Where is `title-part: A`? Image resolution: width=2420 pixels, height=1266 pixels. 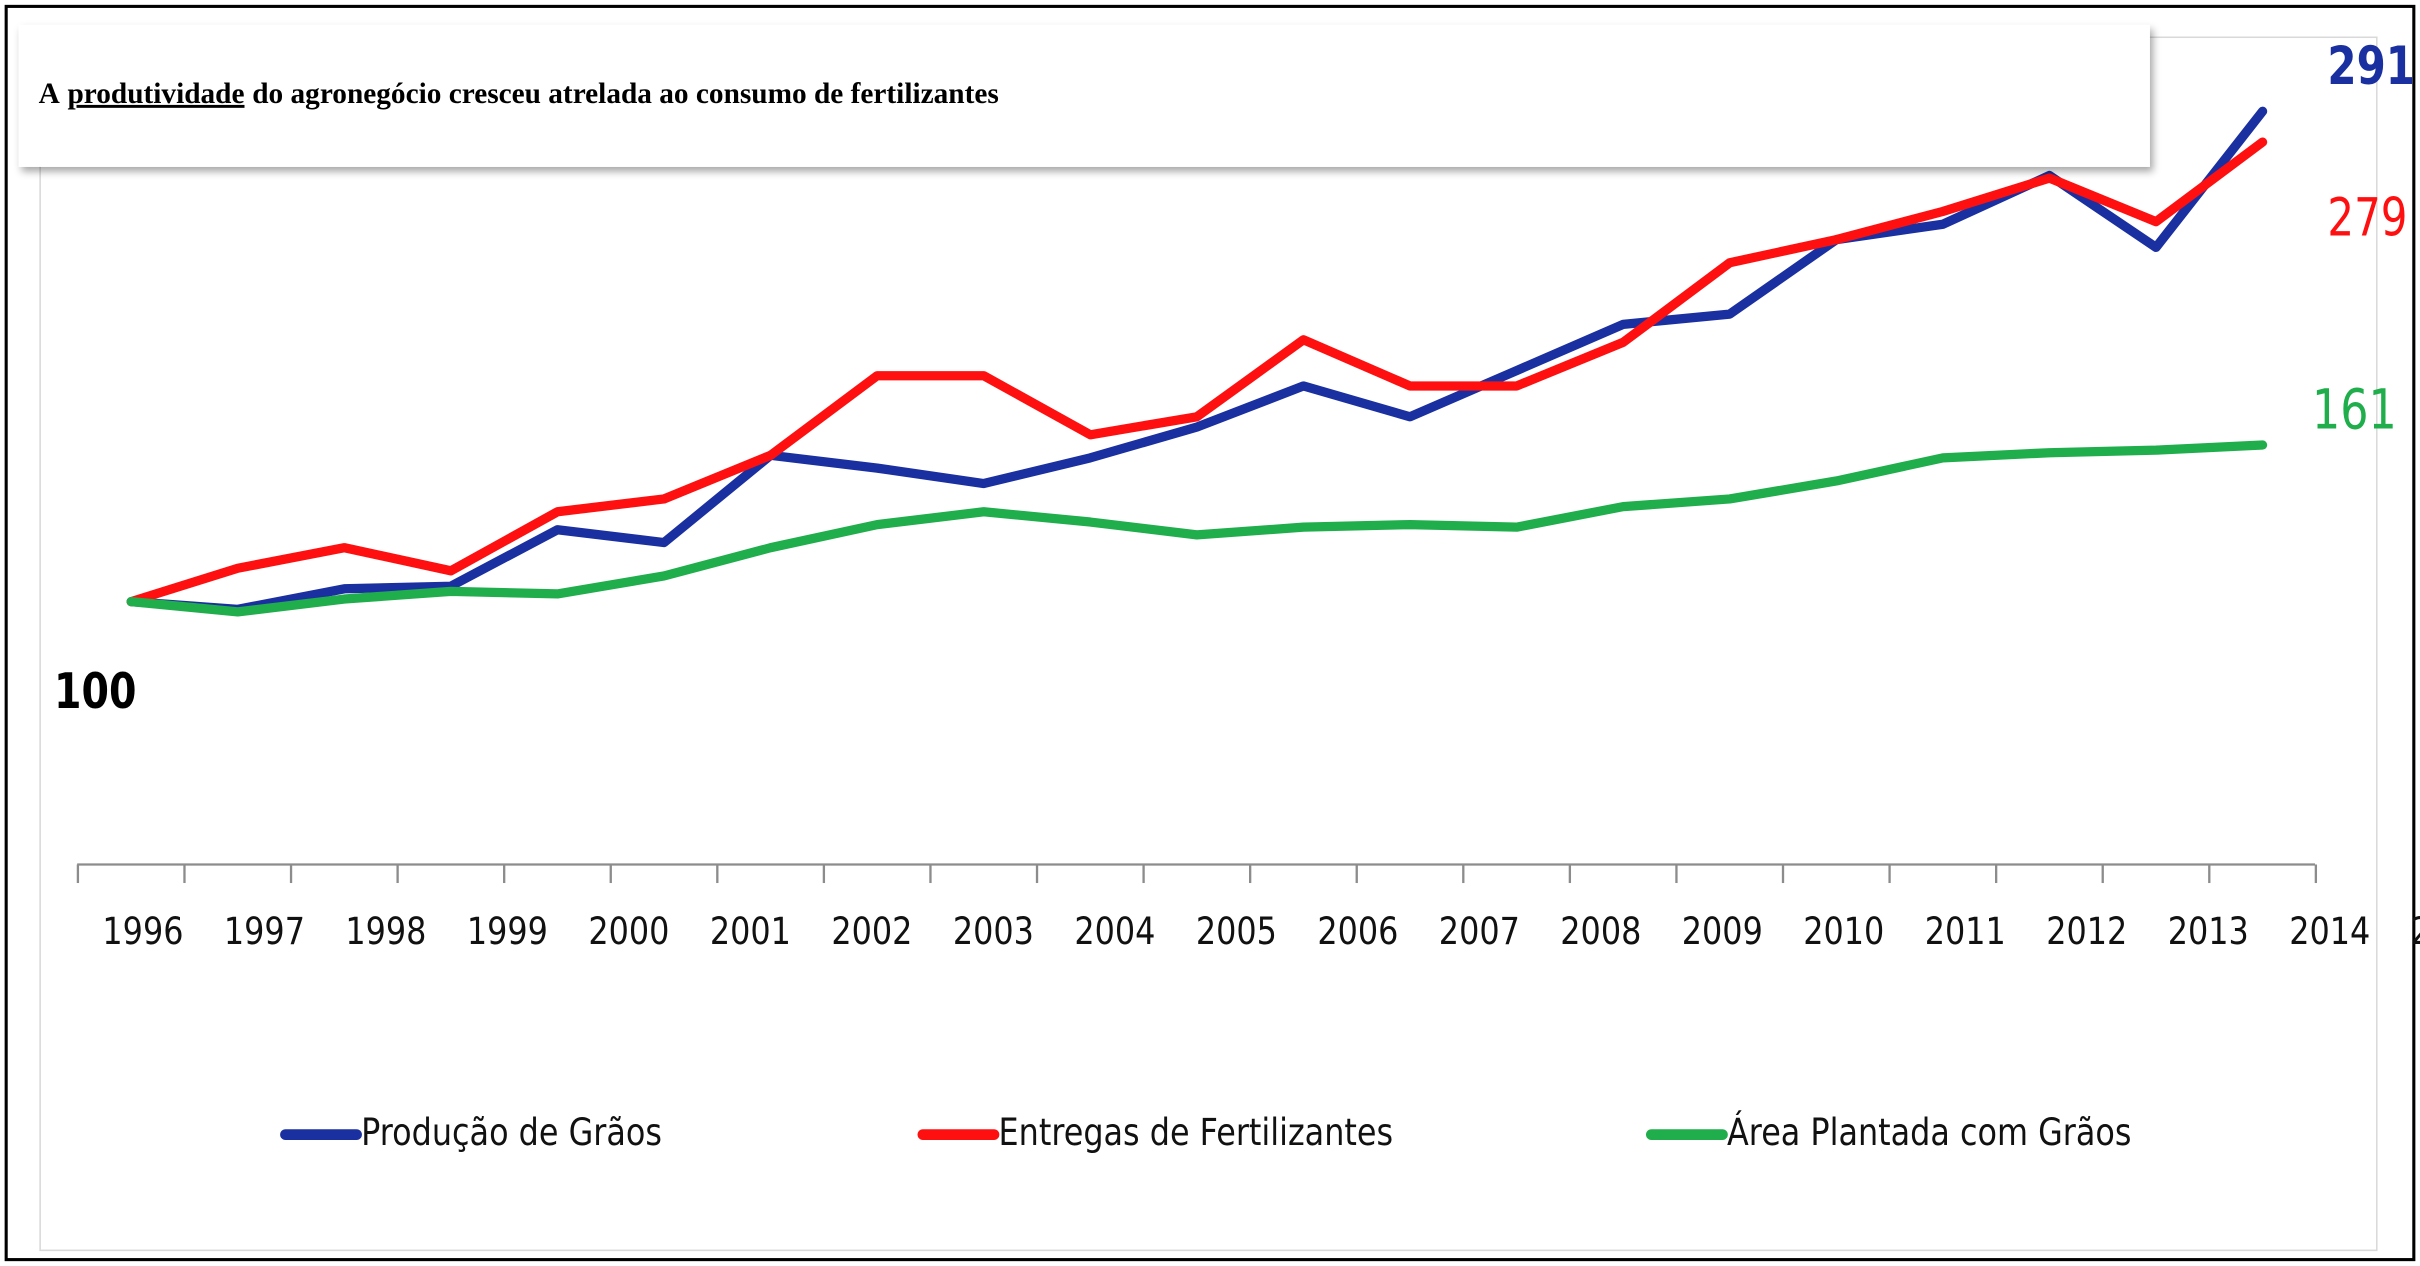
title-part: A is located at coordinates (49, 94).